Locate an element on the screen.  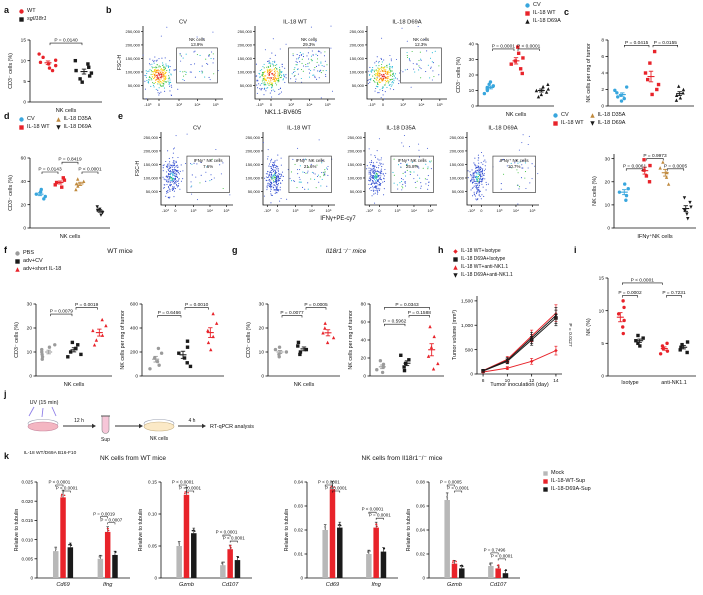
x-tick-label: -10³ is located at coordinates (166, 210).